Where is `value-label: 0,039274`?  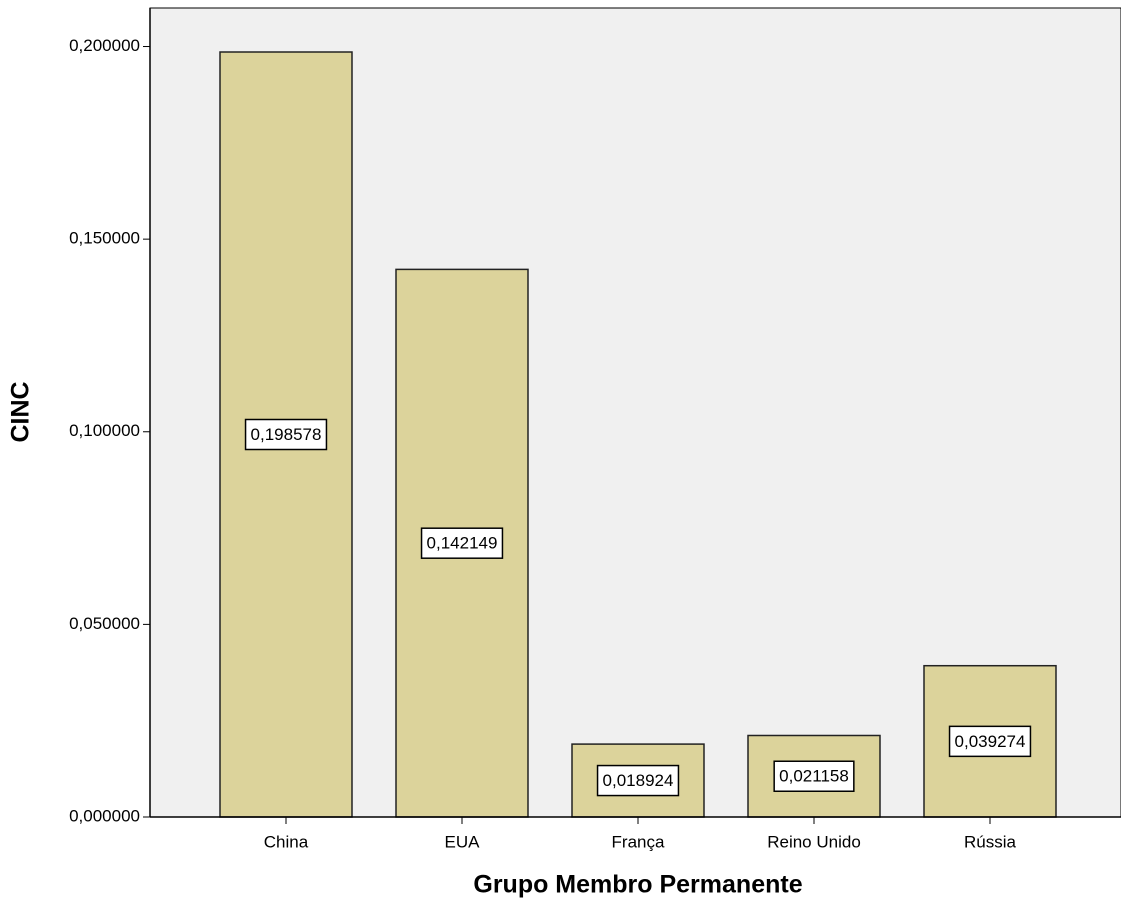 value-label: 0,039274 is located at coordinates (990, 741).